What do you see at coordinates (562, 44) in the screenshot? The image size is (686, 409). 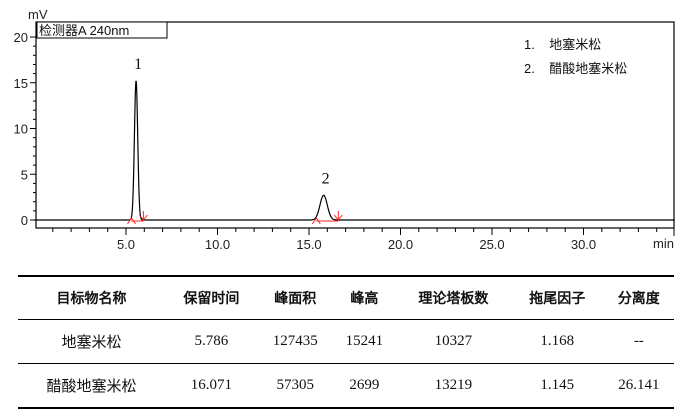 I see `legend-entry: 1. 地塞米松` at bounding box center [562, 44].